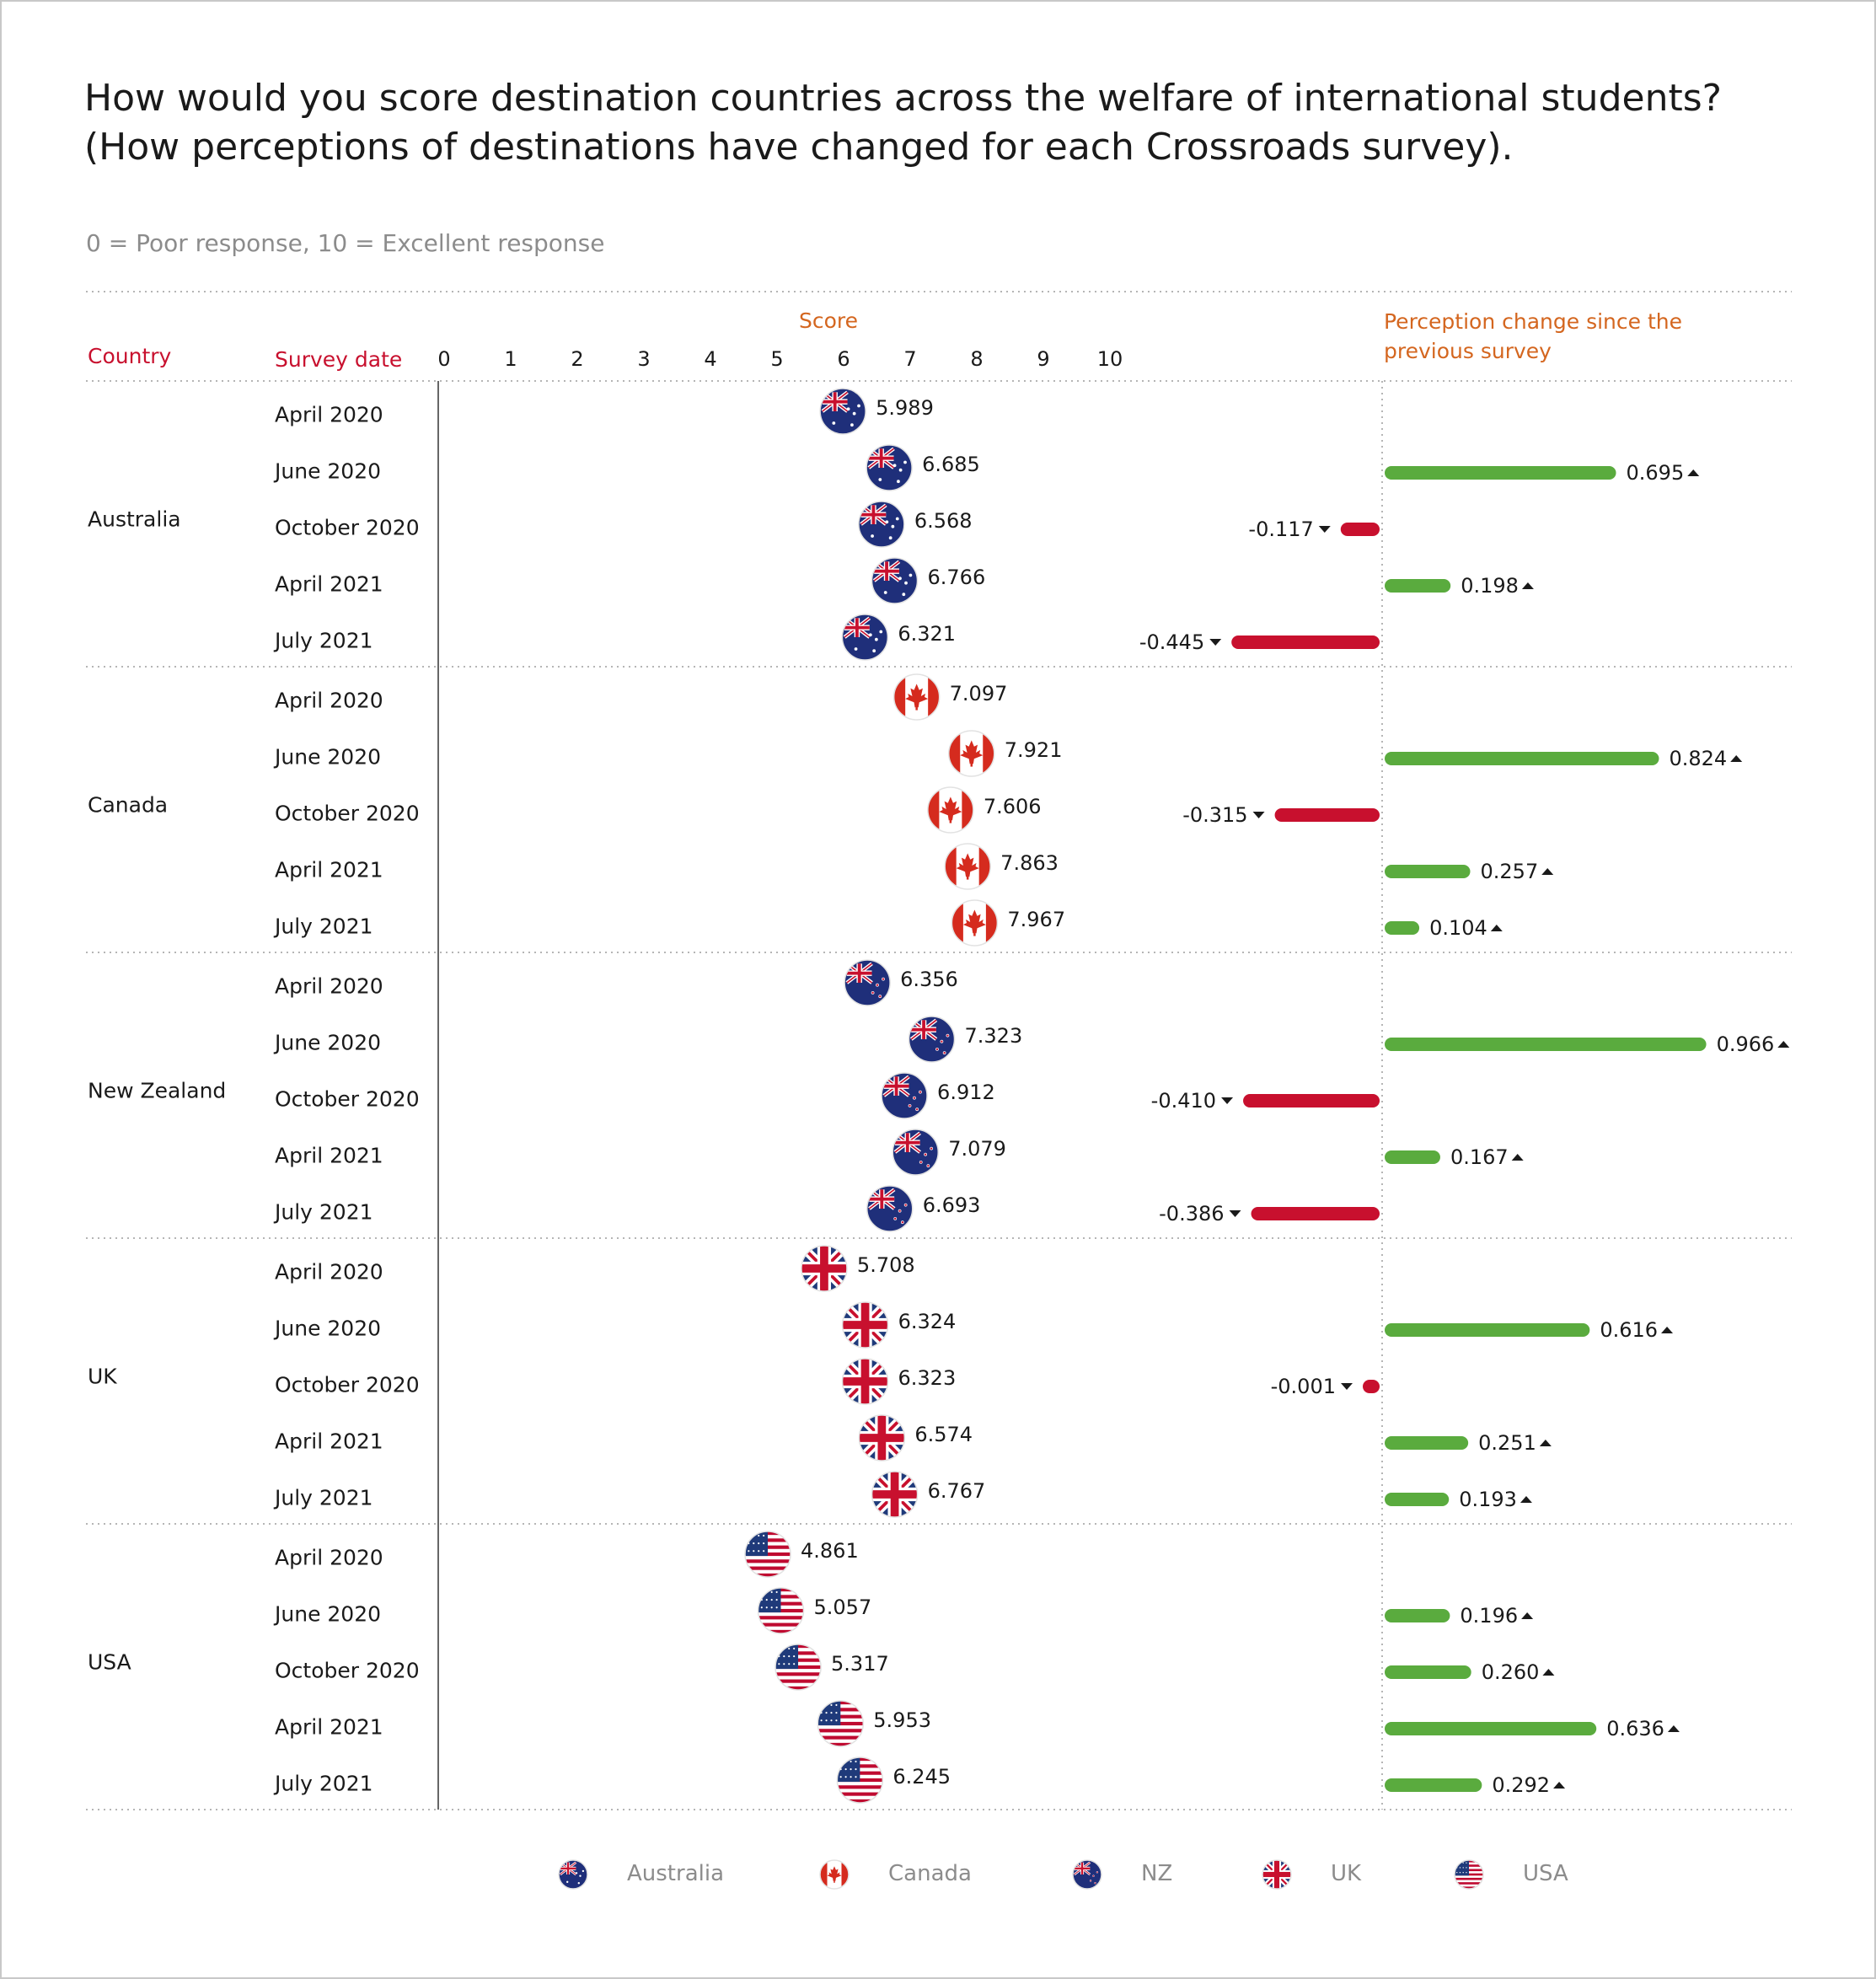 The height and width of the screenshot is (1979, 1876). I want to click on change-label: 0.198, so click(1490, 586).